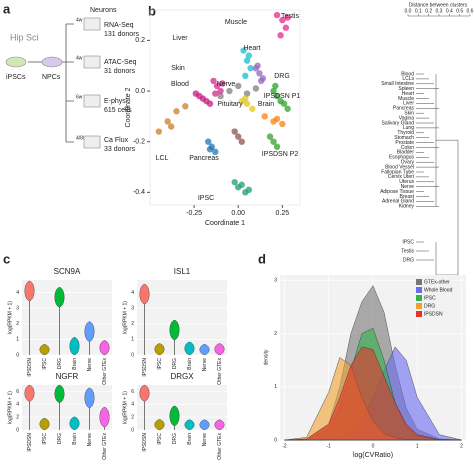  What do you see at coordinates (152, 10) in the screenshot?
I see `panel-label: b` at bounding box center [152, 10].